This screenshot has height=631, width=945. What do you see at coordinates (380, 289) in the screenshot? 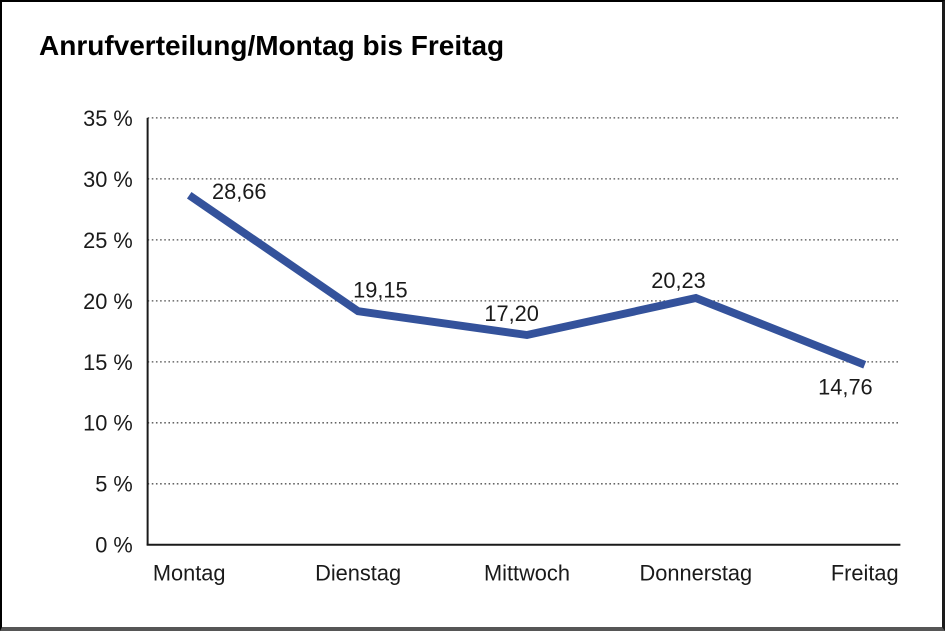
I see `data-point-label: 19,15` at bounding box center [380, 289].